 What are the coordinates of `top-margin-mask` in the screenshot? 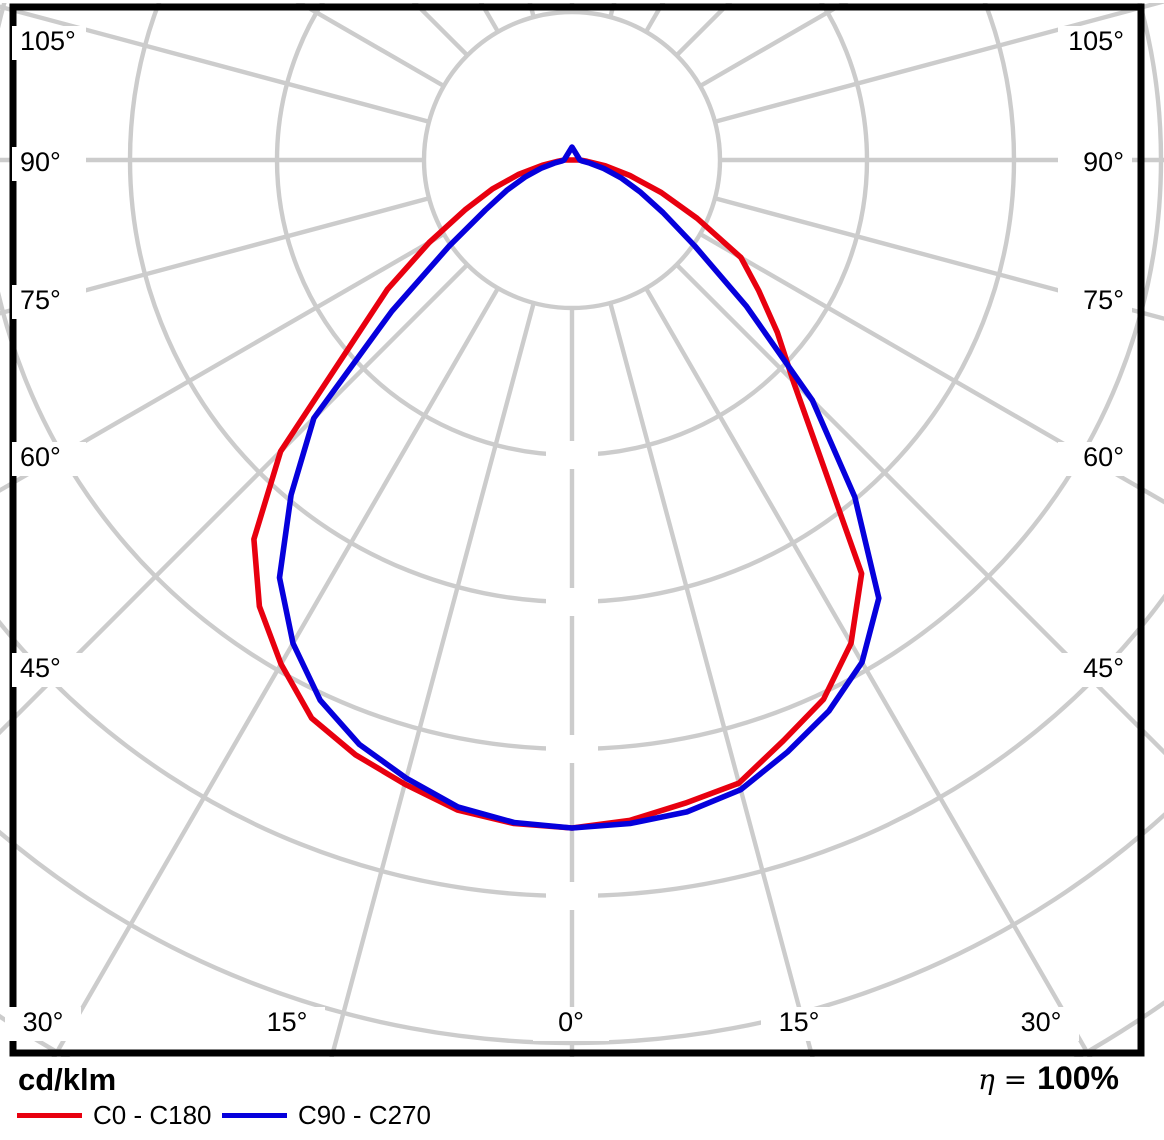 It's located at (582, 1).